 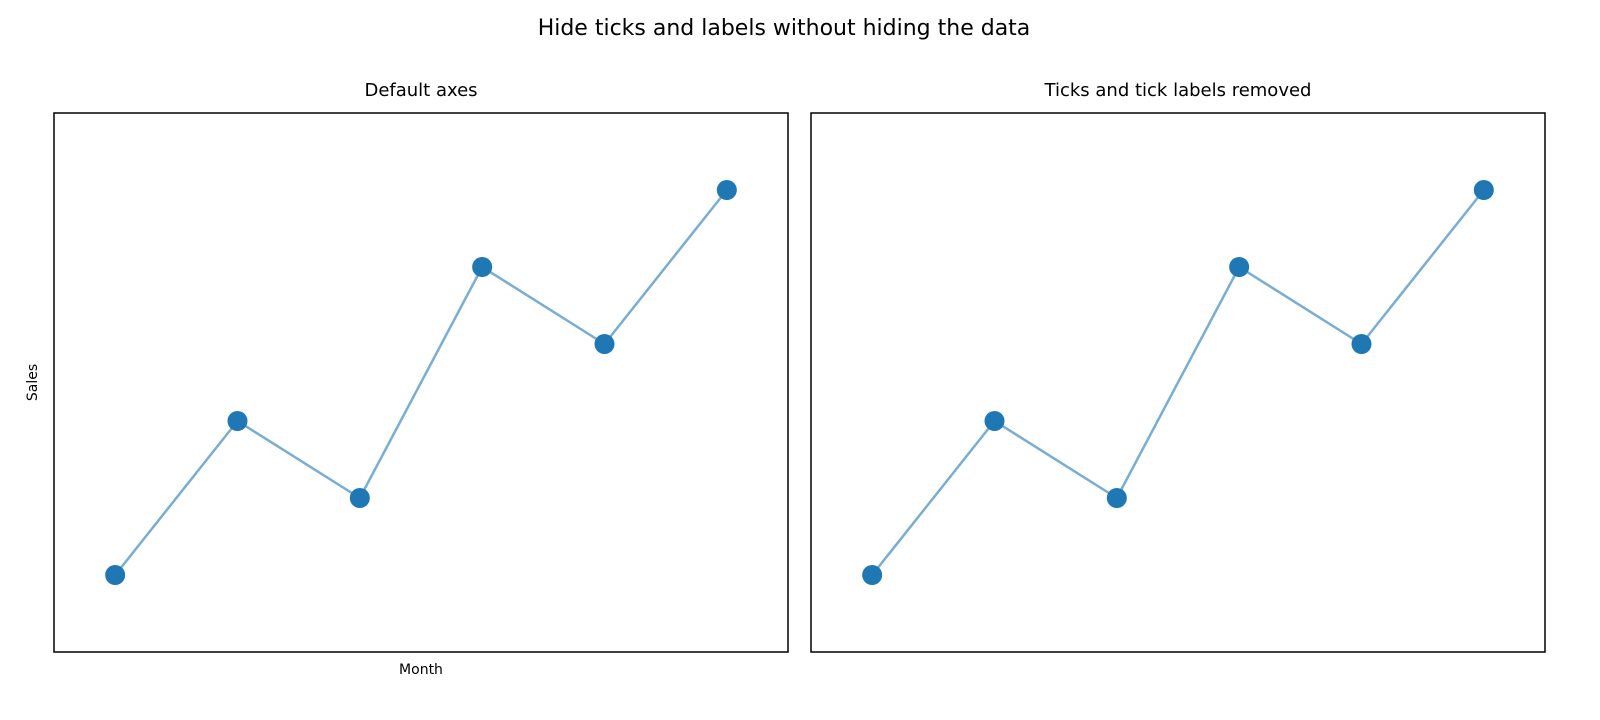 I want to click on axes-title: Ticks and tick labels removed, so click(x=1178, y=90).